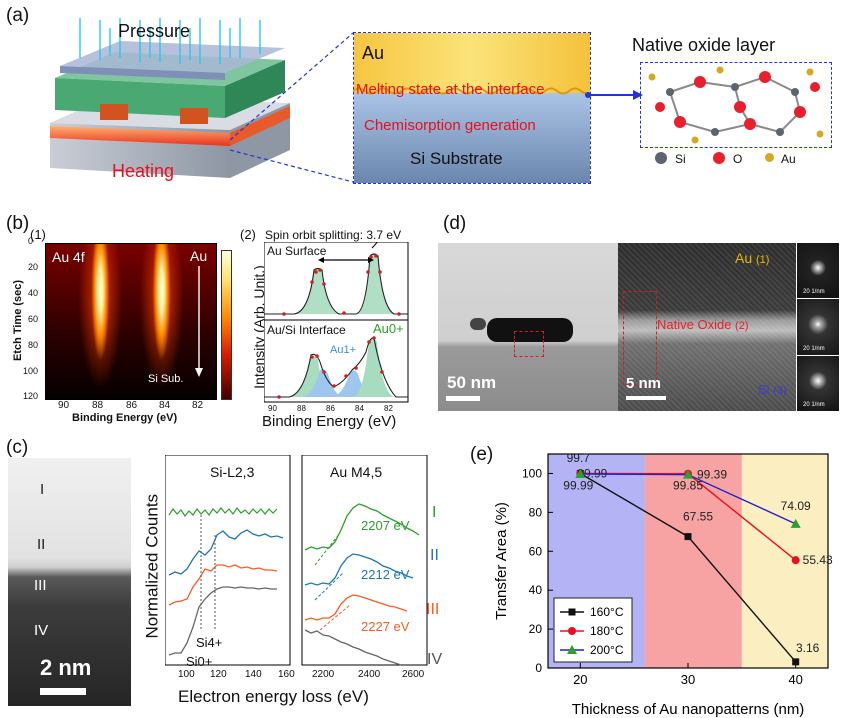 Image resolution: width=852 pixels, height=718 pixels. Describe the element at coordinates (388, 328) in the screenshot. I see `au0-label: Au0+` at that location.